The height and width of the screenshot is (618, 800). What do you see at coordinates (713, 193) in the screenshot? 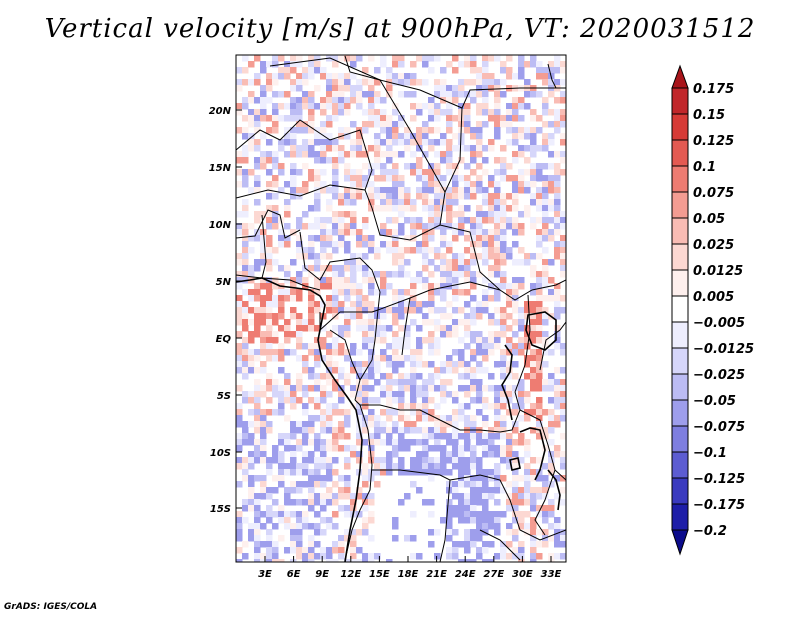
I see `colorbar-label: 0.075` at bounding box center [713, 193].